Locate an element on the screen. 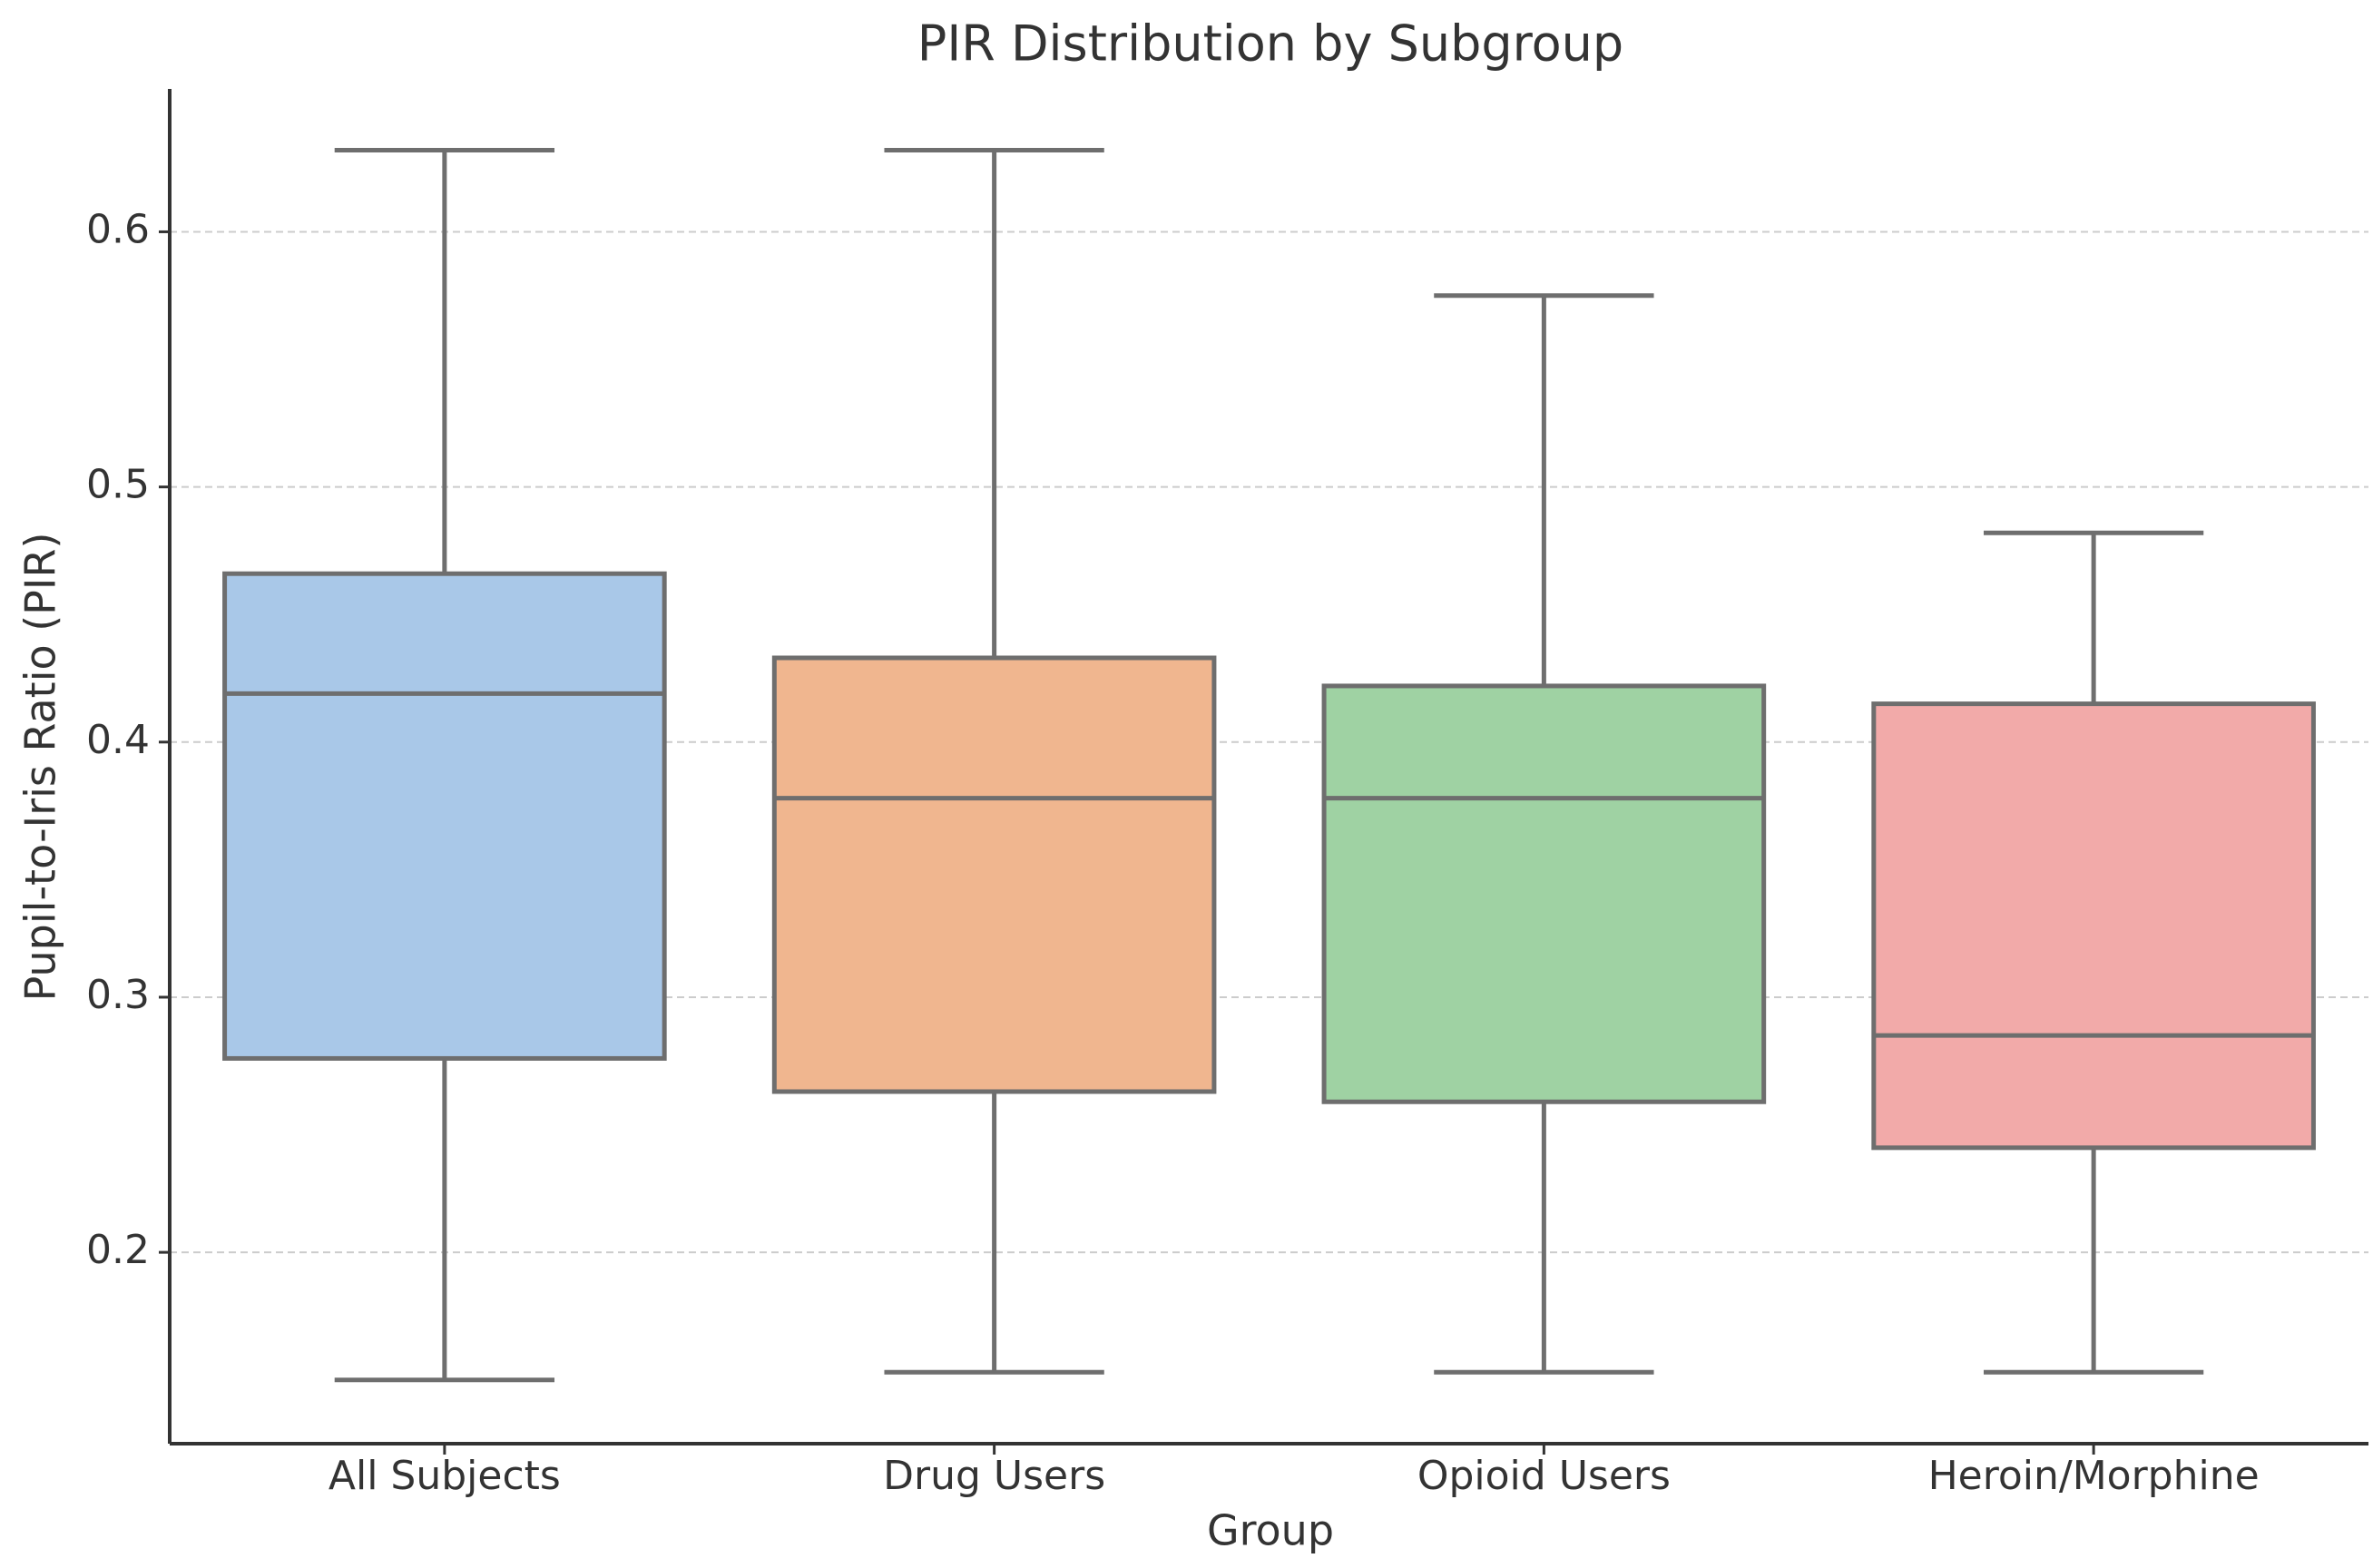  x-tick-label: All Subjects is located at coordinates (445, 1476).